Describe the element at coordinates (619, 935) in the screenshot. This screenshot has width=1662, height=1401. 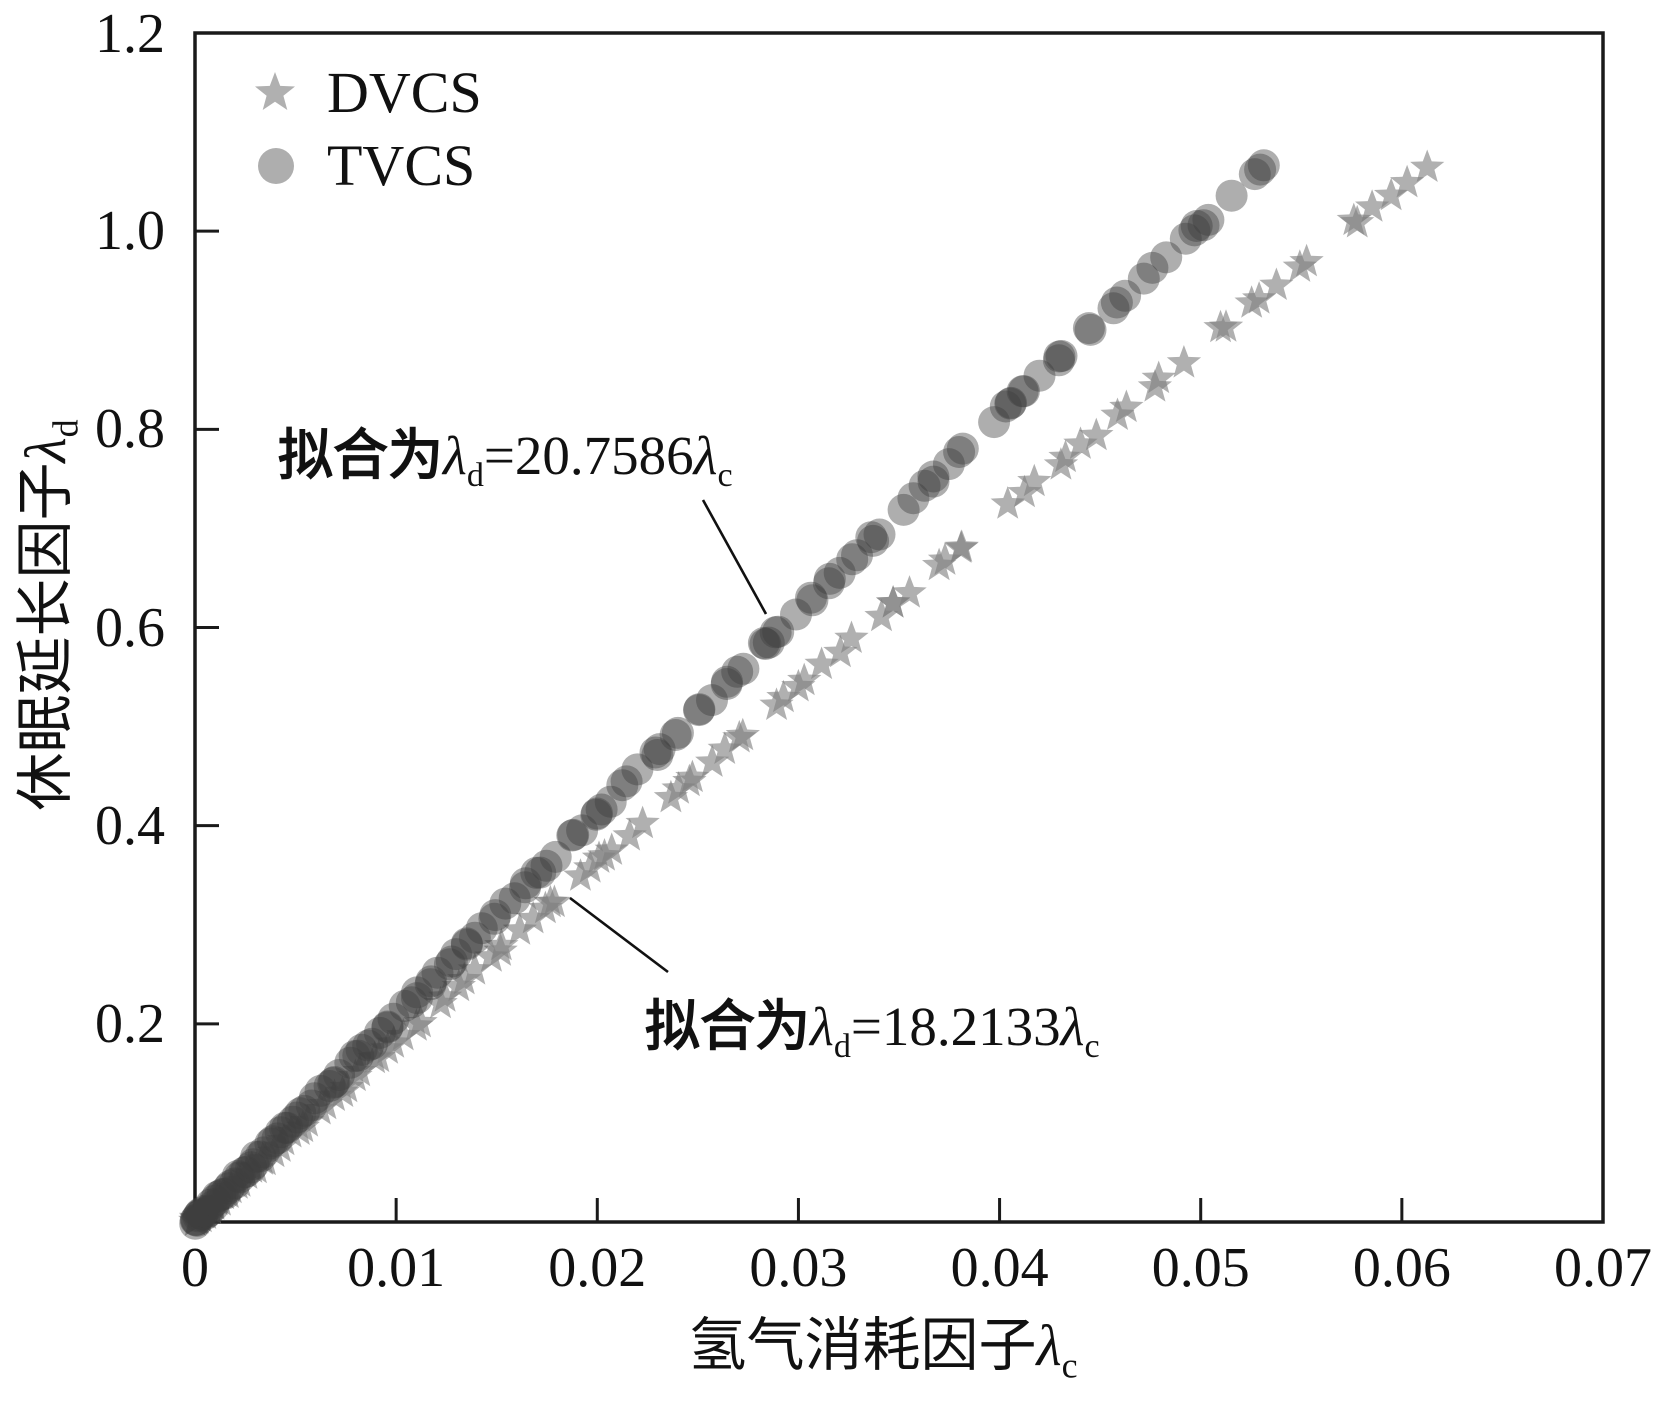
I see `leader-line` at that location.